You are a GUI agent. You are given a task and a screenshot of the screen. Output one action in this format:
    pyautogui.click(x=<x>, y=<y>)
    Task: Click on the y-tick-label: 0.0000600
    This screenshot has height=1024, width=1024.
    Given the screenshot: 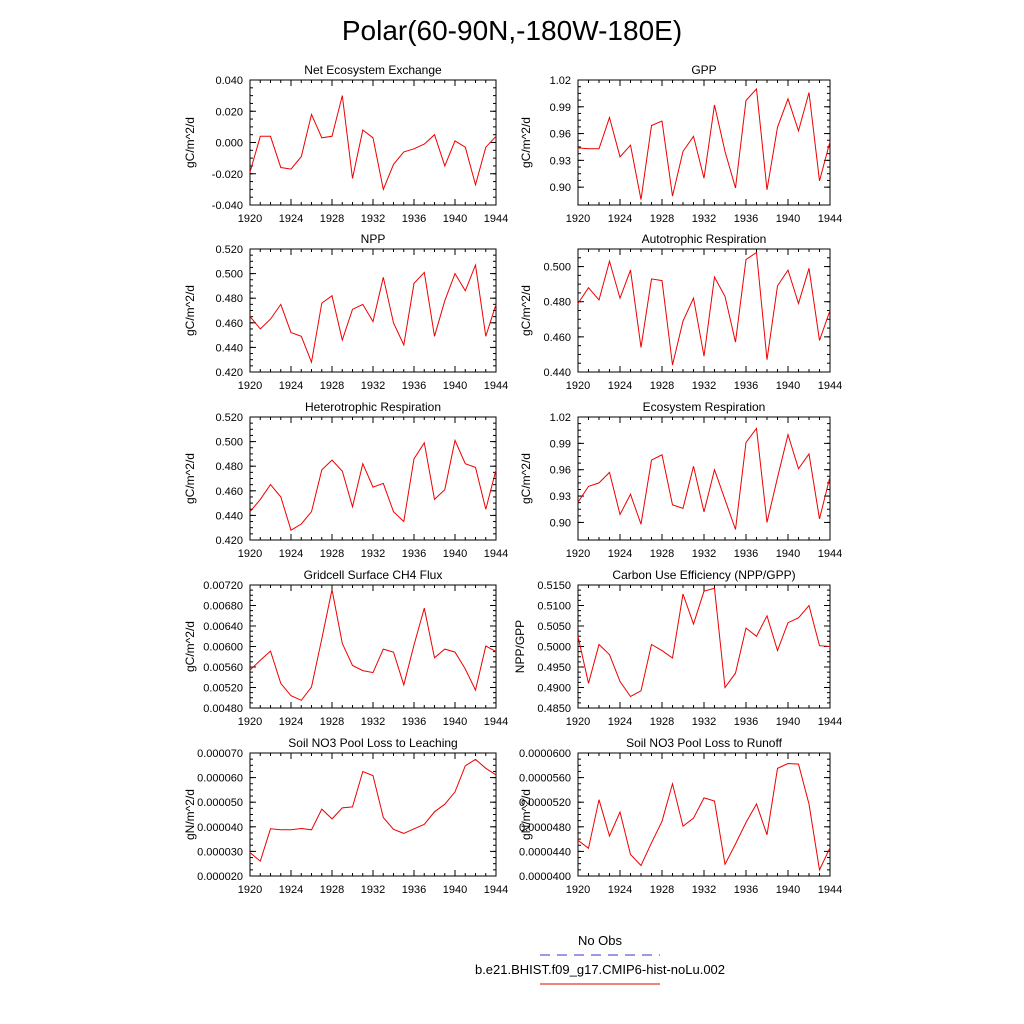 What is the action you would take?
    pyautogui.click(x=545, y=754)
    